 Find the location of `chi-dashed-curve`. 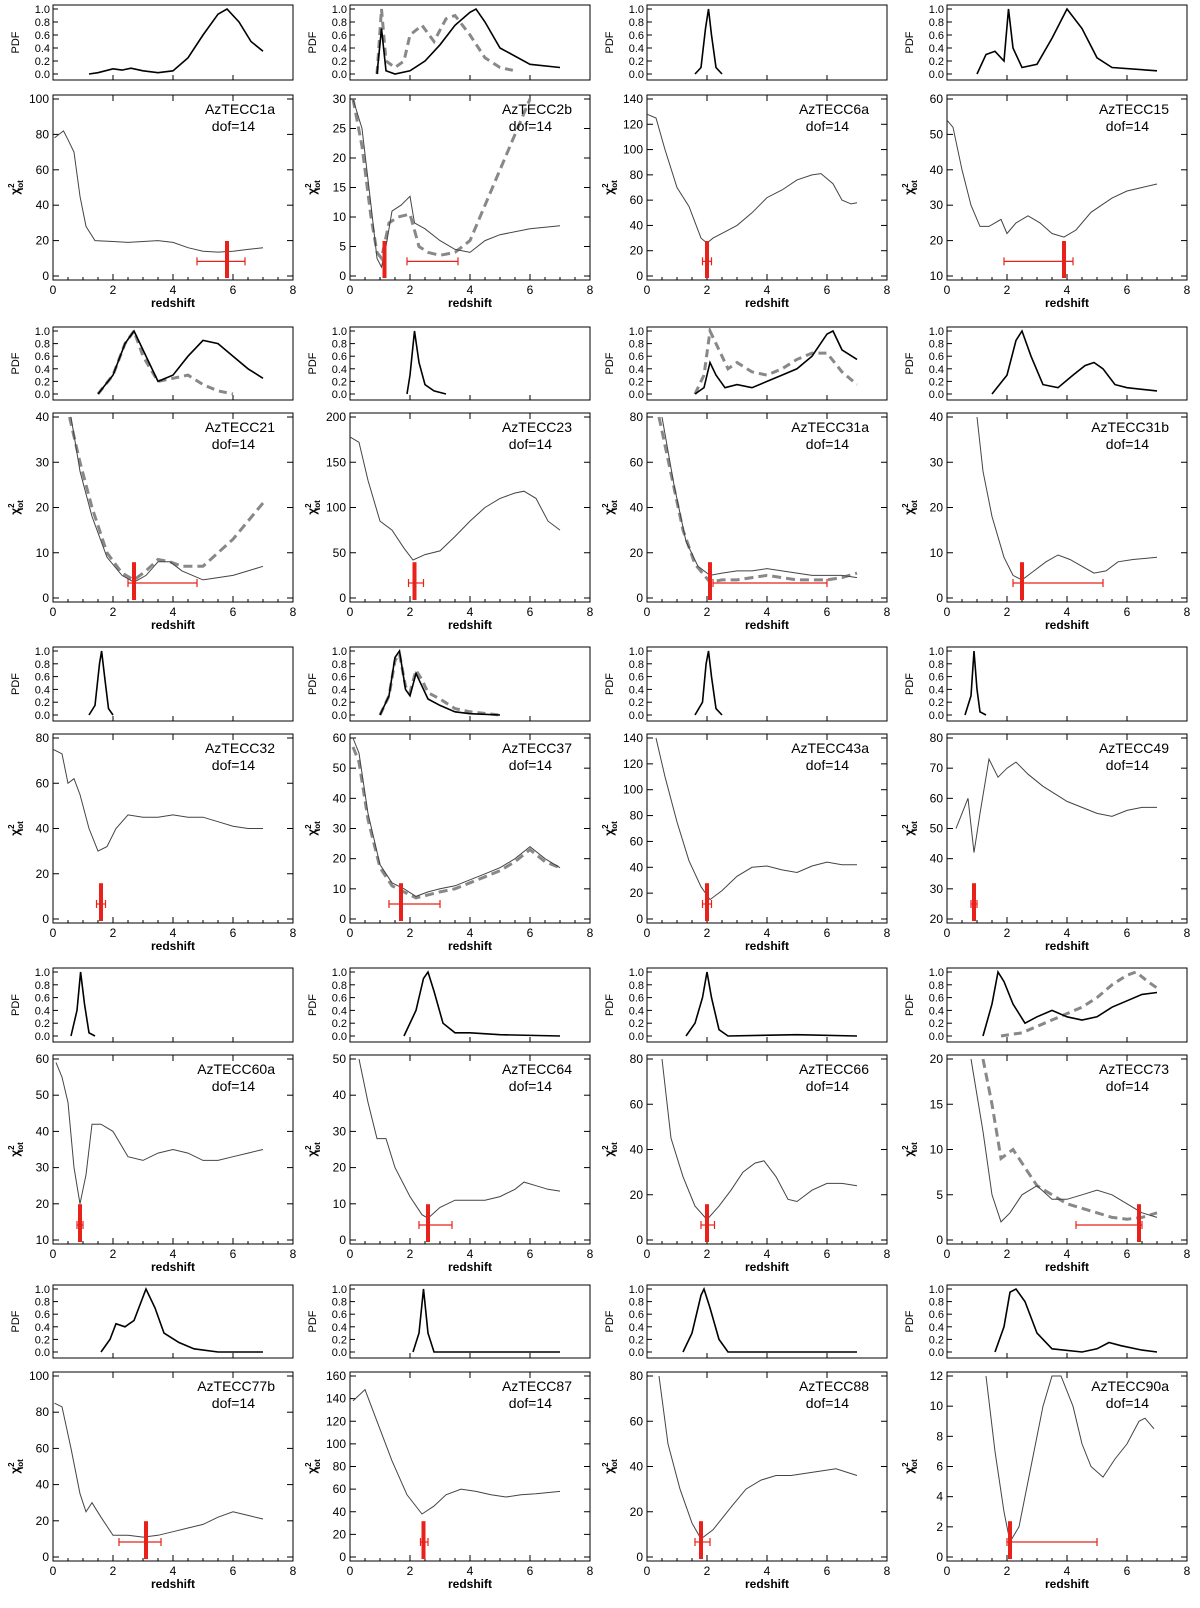

chi-dashed-curve is located at coordinates (757, 500).